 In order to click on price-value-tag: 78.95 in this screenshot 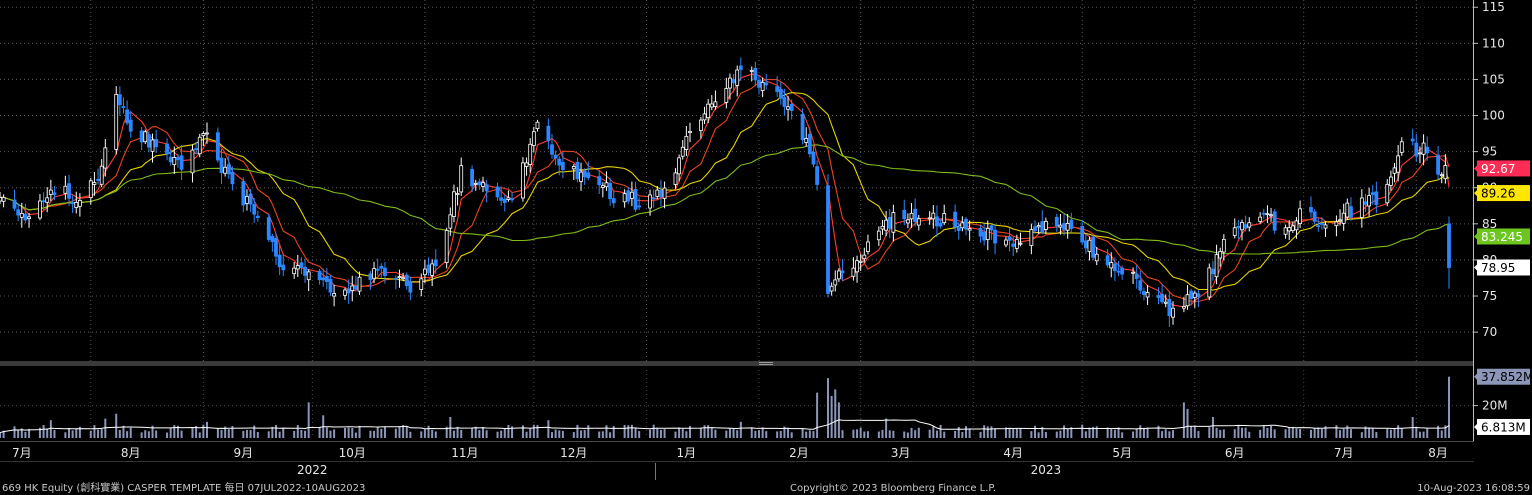, I will do `click(1502, 267)`.